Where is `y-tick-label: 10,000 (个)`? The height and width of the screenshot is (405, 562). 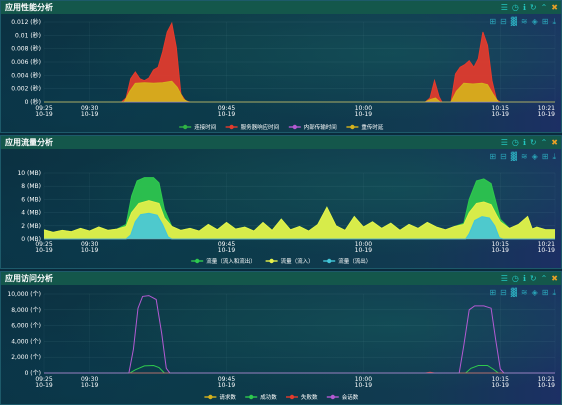
y-tick-label: 10,000 (个) is located at coordinates (24, 294).